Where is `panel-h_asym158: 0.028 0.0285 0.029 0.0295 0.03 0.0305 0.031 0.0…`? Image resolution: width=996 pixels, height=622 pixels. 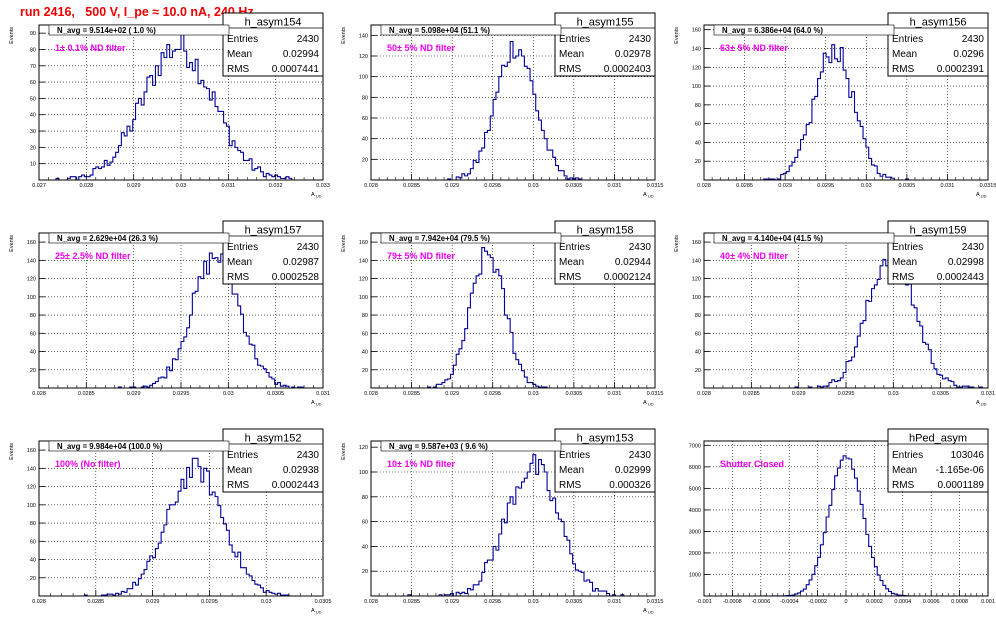 panel-h_asym158: 0.028 0.0285 0.029 0.0295 0.03 0.0305 0.031 0.0… is located at coordinates (502, 313).